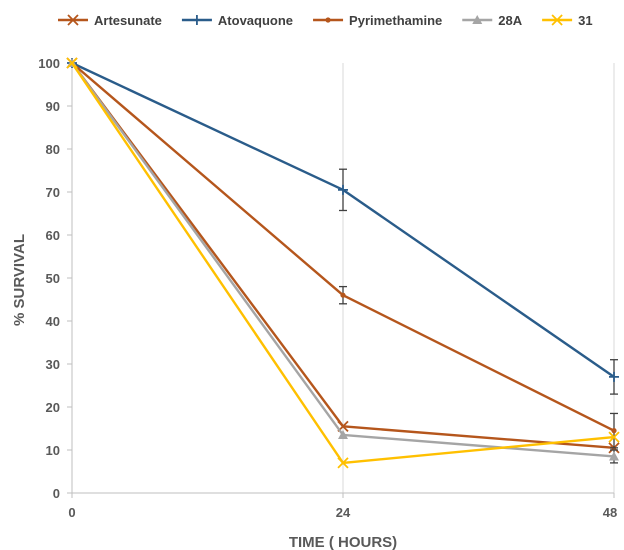 This screenshot has width=624, height=550. Describe the element at coordinates (71, 512) in the screenshot. I see `x-tick-label: 0` at that location.